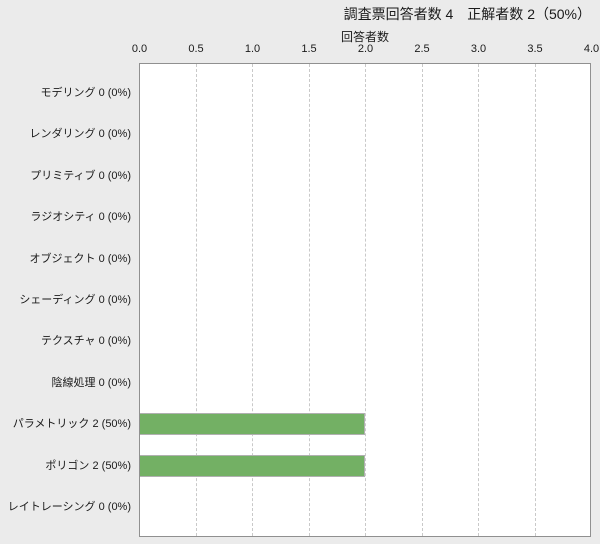  What do you see at coordinates (196, 49) in the screenshot?
I see `x-tick-label: 0.5` at bounding box center [196, 49].